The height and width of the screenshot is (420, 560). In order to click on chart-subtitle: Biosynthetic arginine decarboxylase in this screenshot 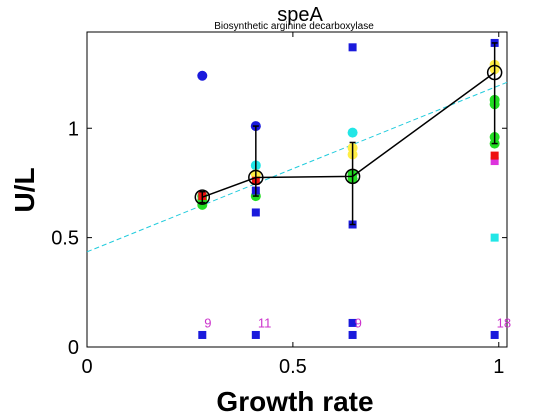, I will do `click(294, 26)`.